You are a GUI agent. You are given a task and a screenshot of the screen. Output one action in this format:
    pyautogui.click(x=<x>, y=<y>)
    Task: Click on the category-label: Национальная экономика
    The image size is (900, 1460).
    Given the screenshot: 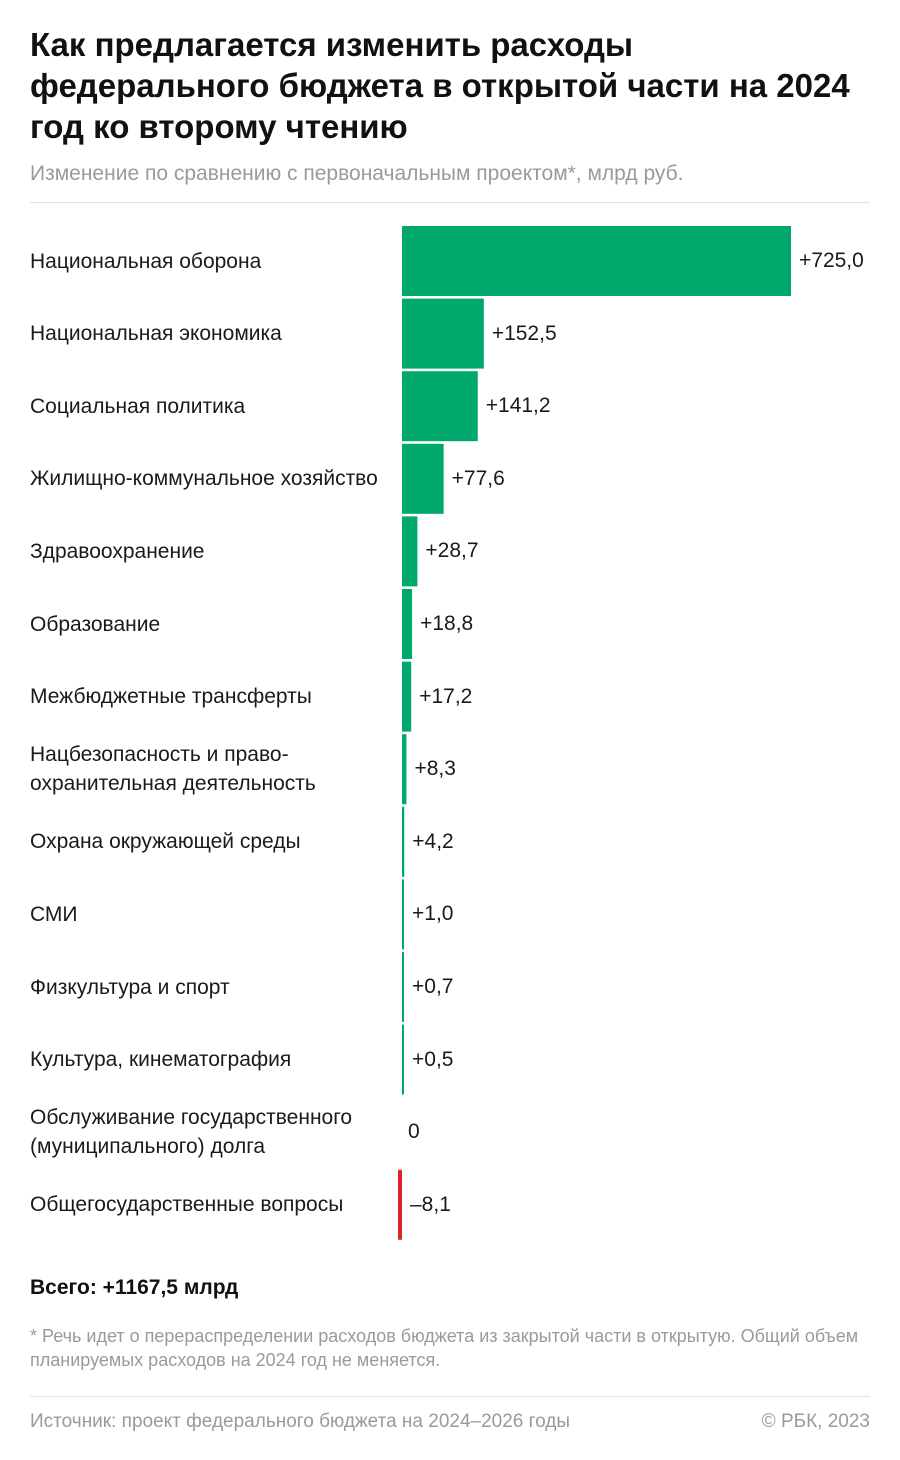 What is the action you would take?
    pyautogui.click(x=156, y=334)
    